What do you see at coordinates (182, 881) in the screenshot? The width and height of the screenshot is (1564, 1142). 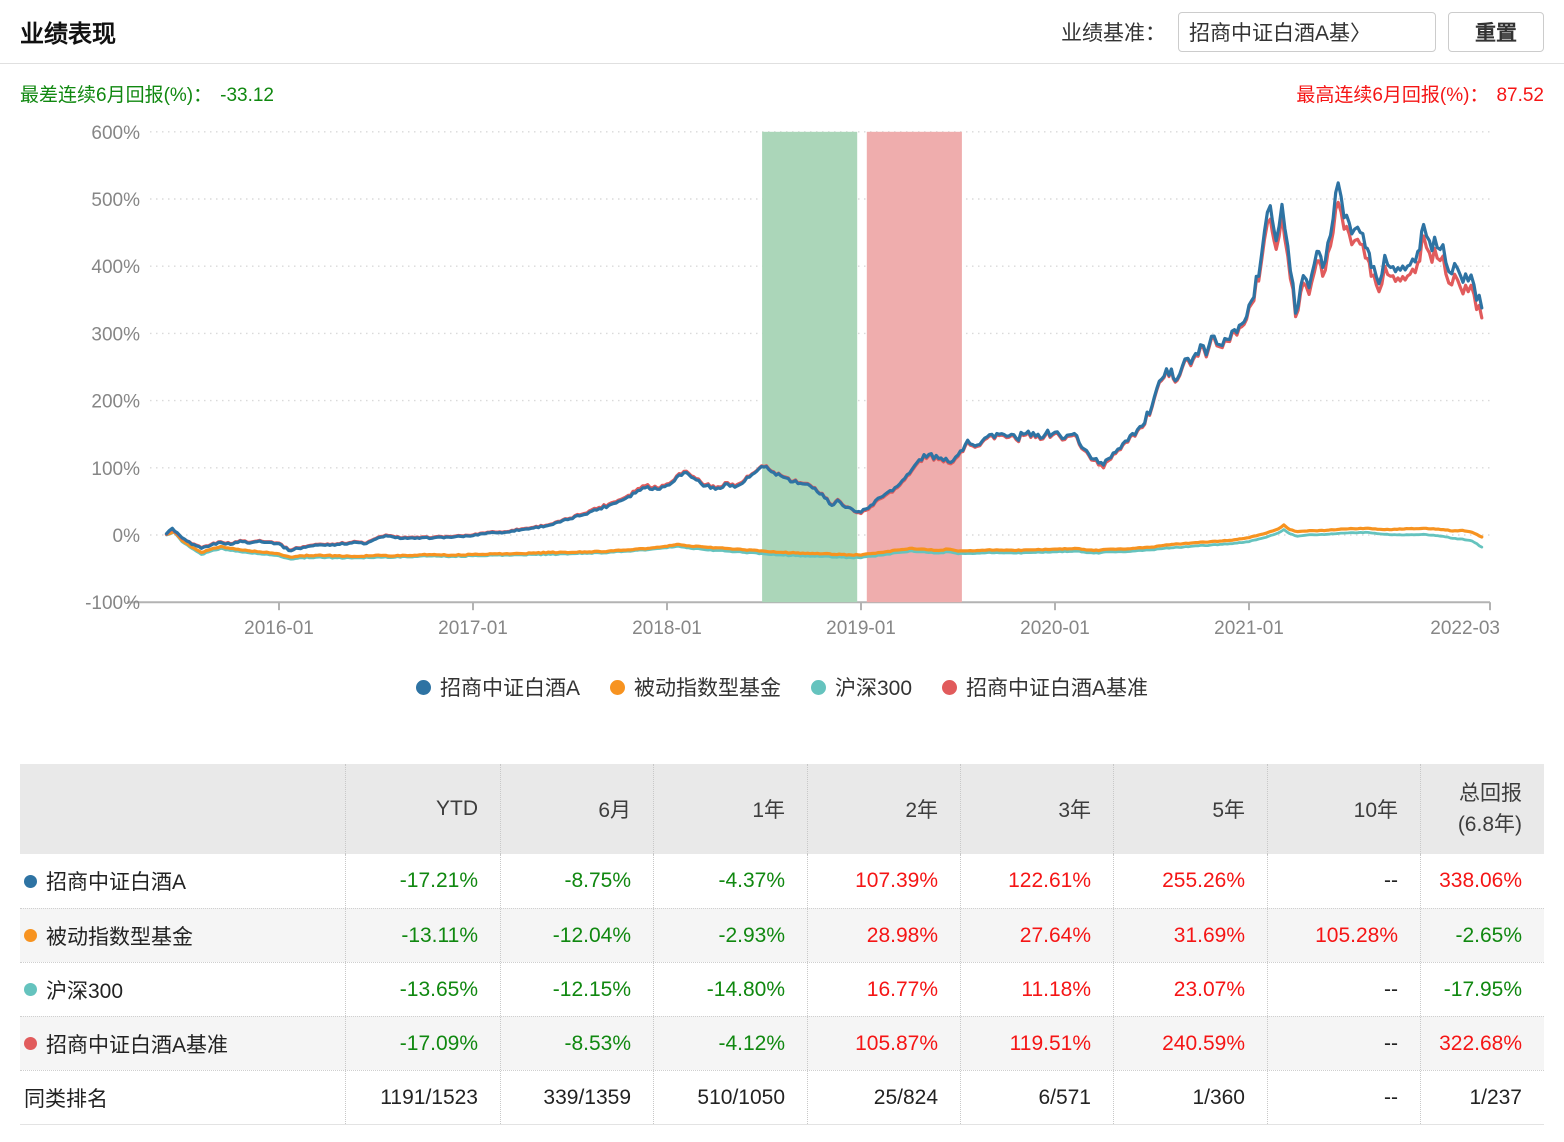 I see `row-name: 招商中证白酒A` at bounding box center [182, 881].